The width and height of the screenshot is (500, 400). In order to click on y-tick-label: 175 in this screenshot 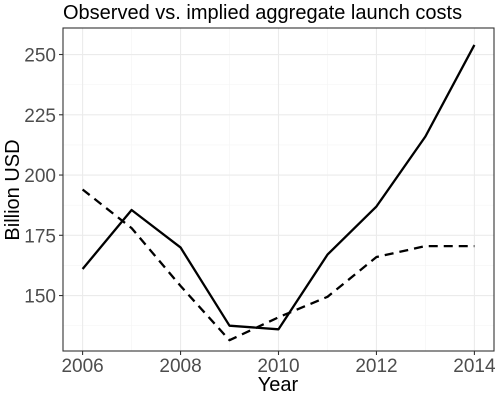, I will do `click(40, 236)`.